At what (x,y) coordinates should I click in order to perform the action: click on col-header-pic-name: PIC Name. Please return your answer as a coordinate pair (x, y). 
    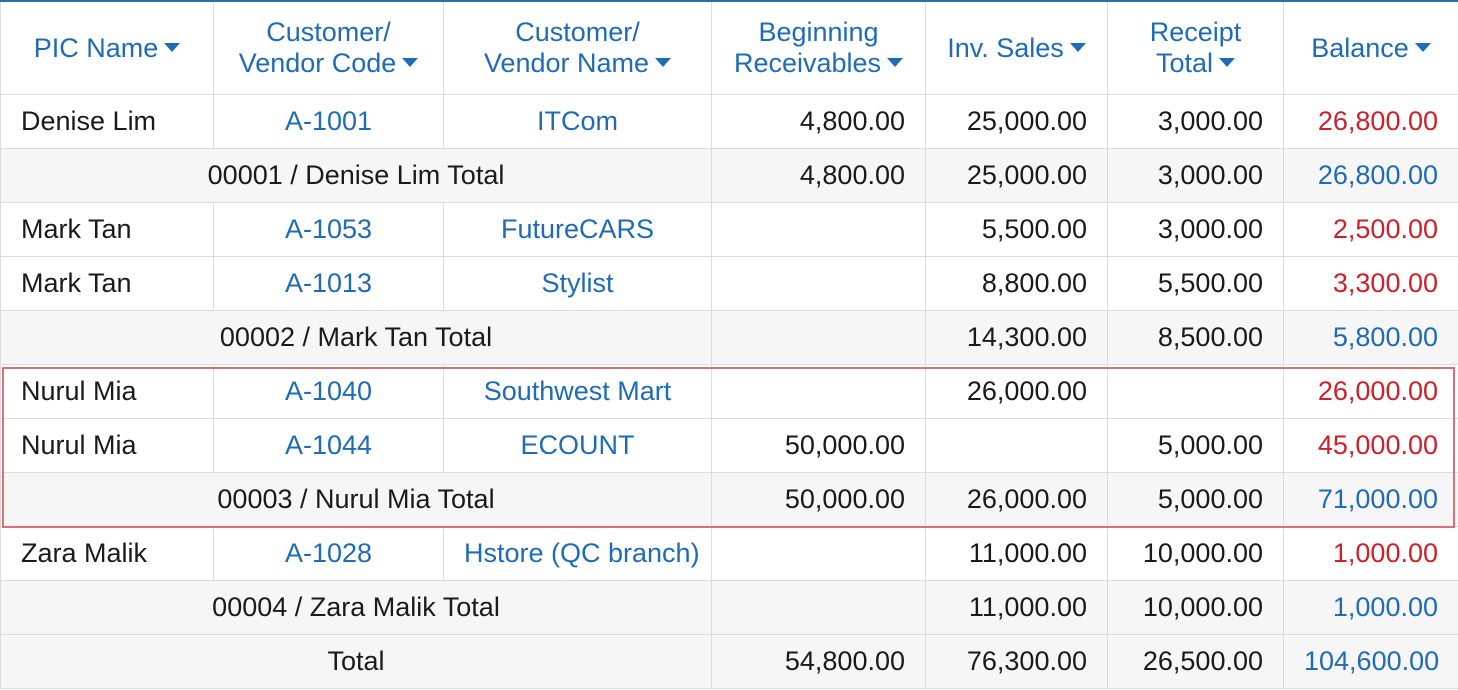
    Looking at the image, I should click on (107, 48).